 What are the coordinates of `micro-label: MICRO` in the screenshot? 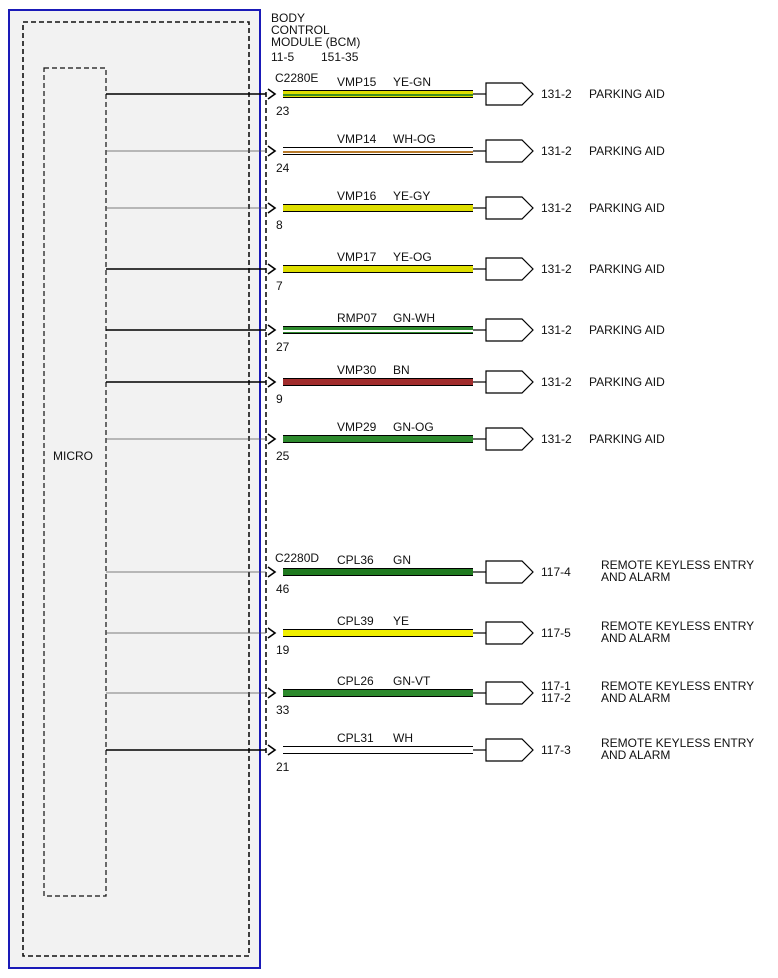 It's located at (73, 456).